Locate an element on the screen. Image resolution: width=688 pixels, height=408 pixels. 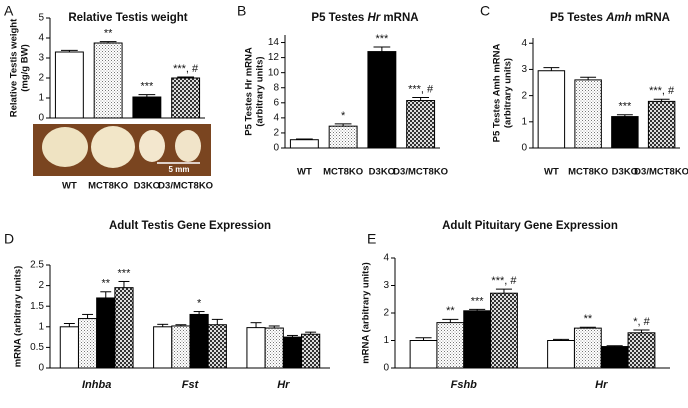
y-tick-label: 5 is located at coordinates (41, 18).